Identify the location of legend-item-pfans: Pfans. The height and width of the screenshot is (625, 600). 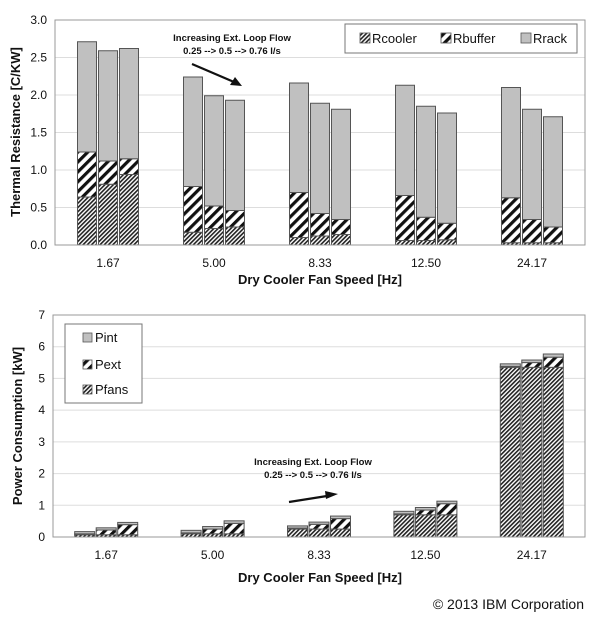
(105, 389).